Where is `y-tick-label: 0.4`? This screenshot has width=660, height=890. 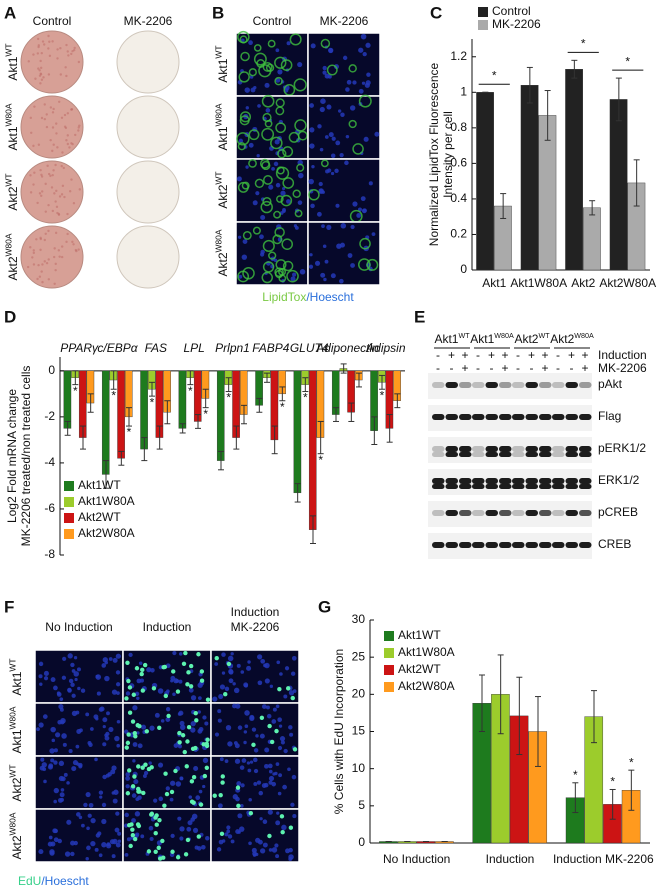 y-tick-label: 0.4 is located at coordinates (458, 198).